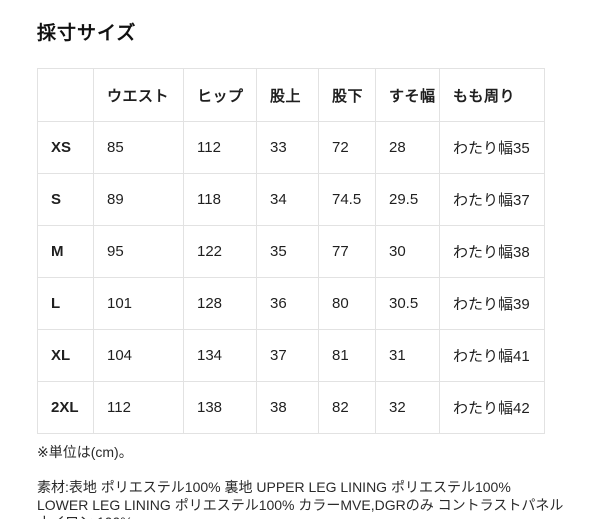  What do you see at coordinates (220, 355) in the screenshot?
I see `hip-value: 134` at bounding box center [220, 355].